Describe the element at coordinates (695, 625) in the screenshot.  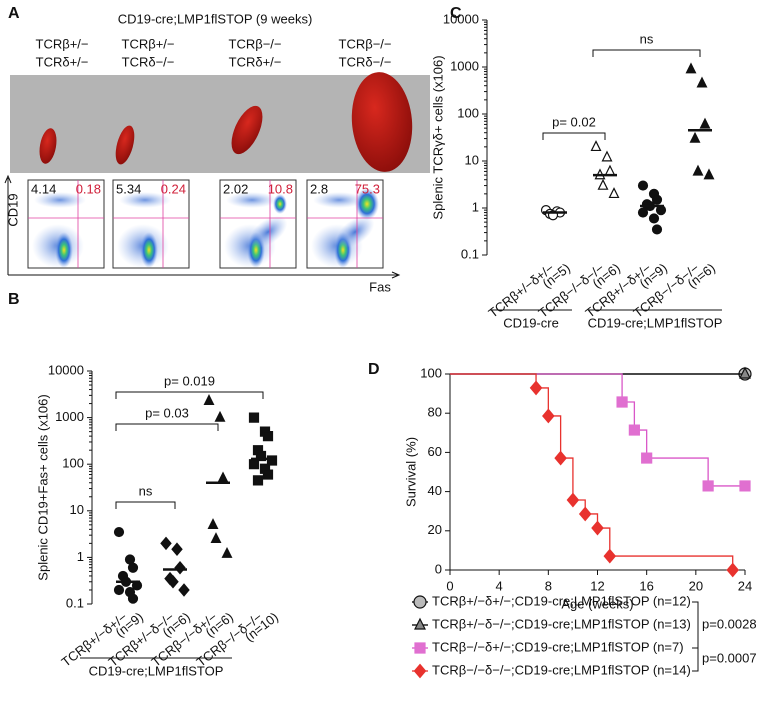
I see `pvalue-bracket` at that location.